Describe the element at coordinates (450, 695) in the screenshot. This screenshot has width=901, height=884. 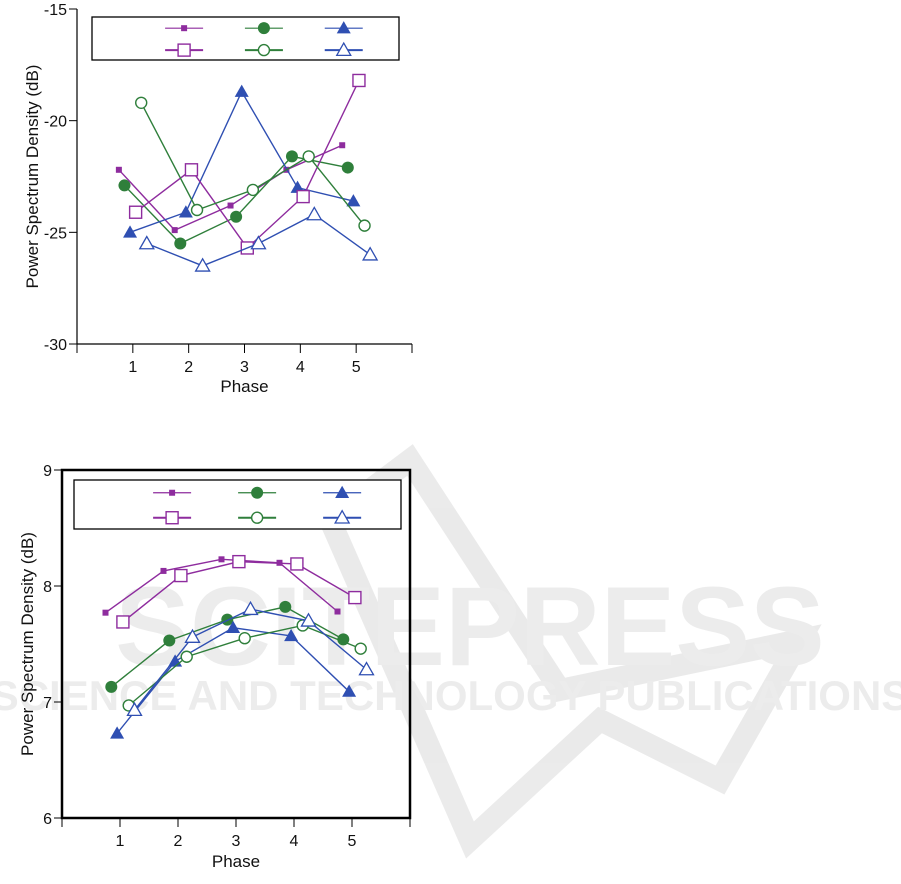
I see `watermark-subtitle: SCIENCE AND TECHNOLOGY PUBLICATIONS` at that location.